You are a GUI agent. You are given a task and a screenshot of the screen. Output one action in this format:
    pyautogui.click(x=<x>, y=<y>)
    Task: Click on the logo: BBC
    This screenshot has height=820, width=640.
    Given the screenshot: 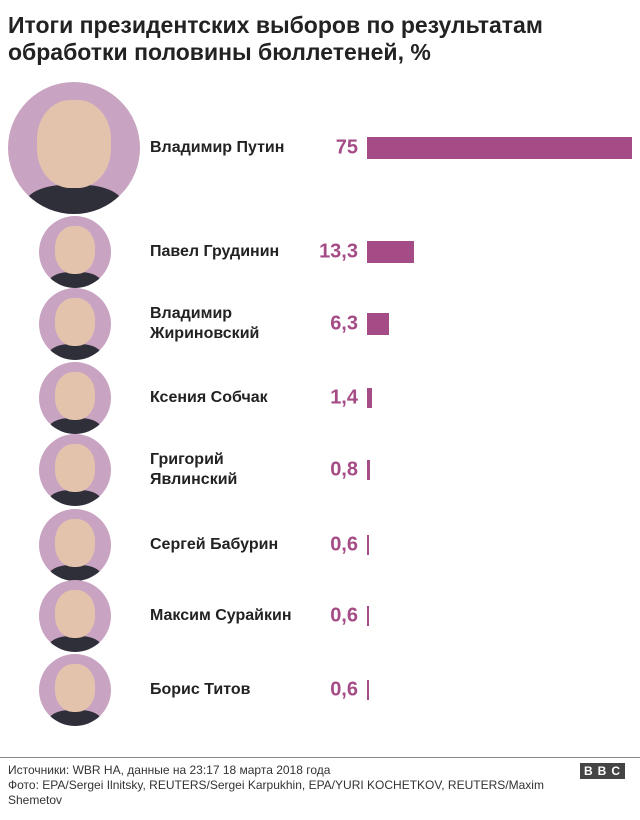 What is the action you would take?
    pyautogui.click(x=602, y=771)
    